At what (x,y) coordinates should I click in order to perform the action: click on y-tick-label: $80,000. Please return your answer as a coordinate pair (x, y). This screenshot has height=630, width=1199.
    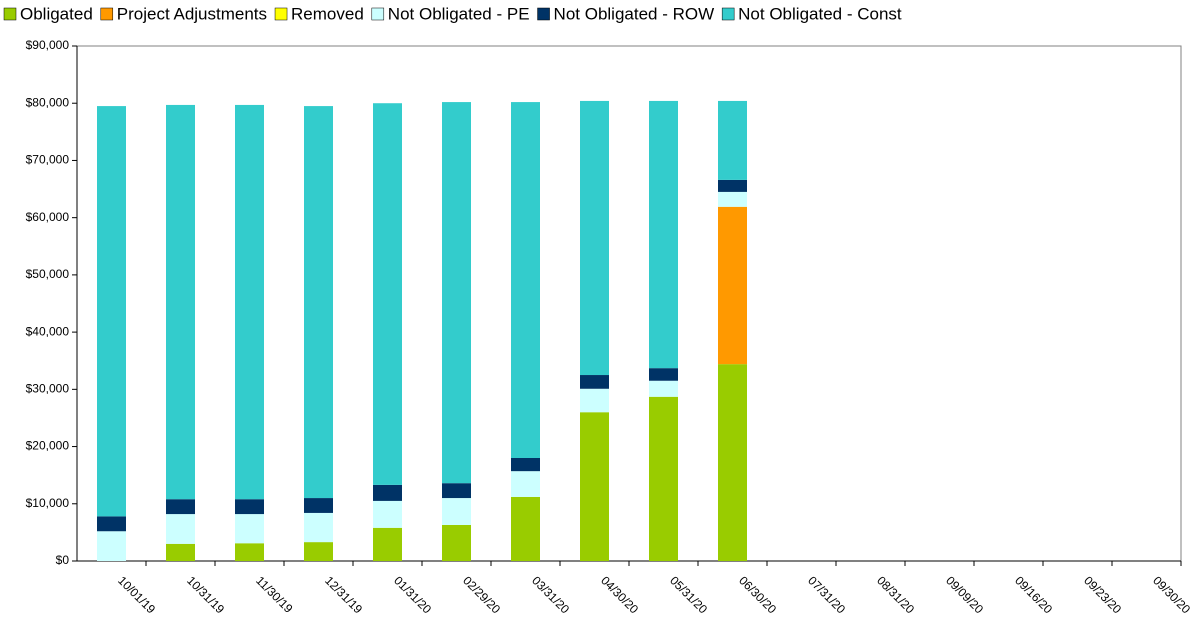
    Looking at the image, I should click on (48, 102).